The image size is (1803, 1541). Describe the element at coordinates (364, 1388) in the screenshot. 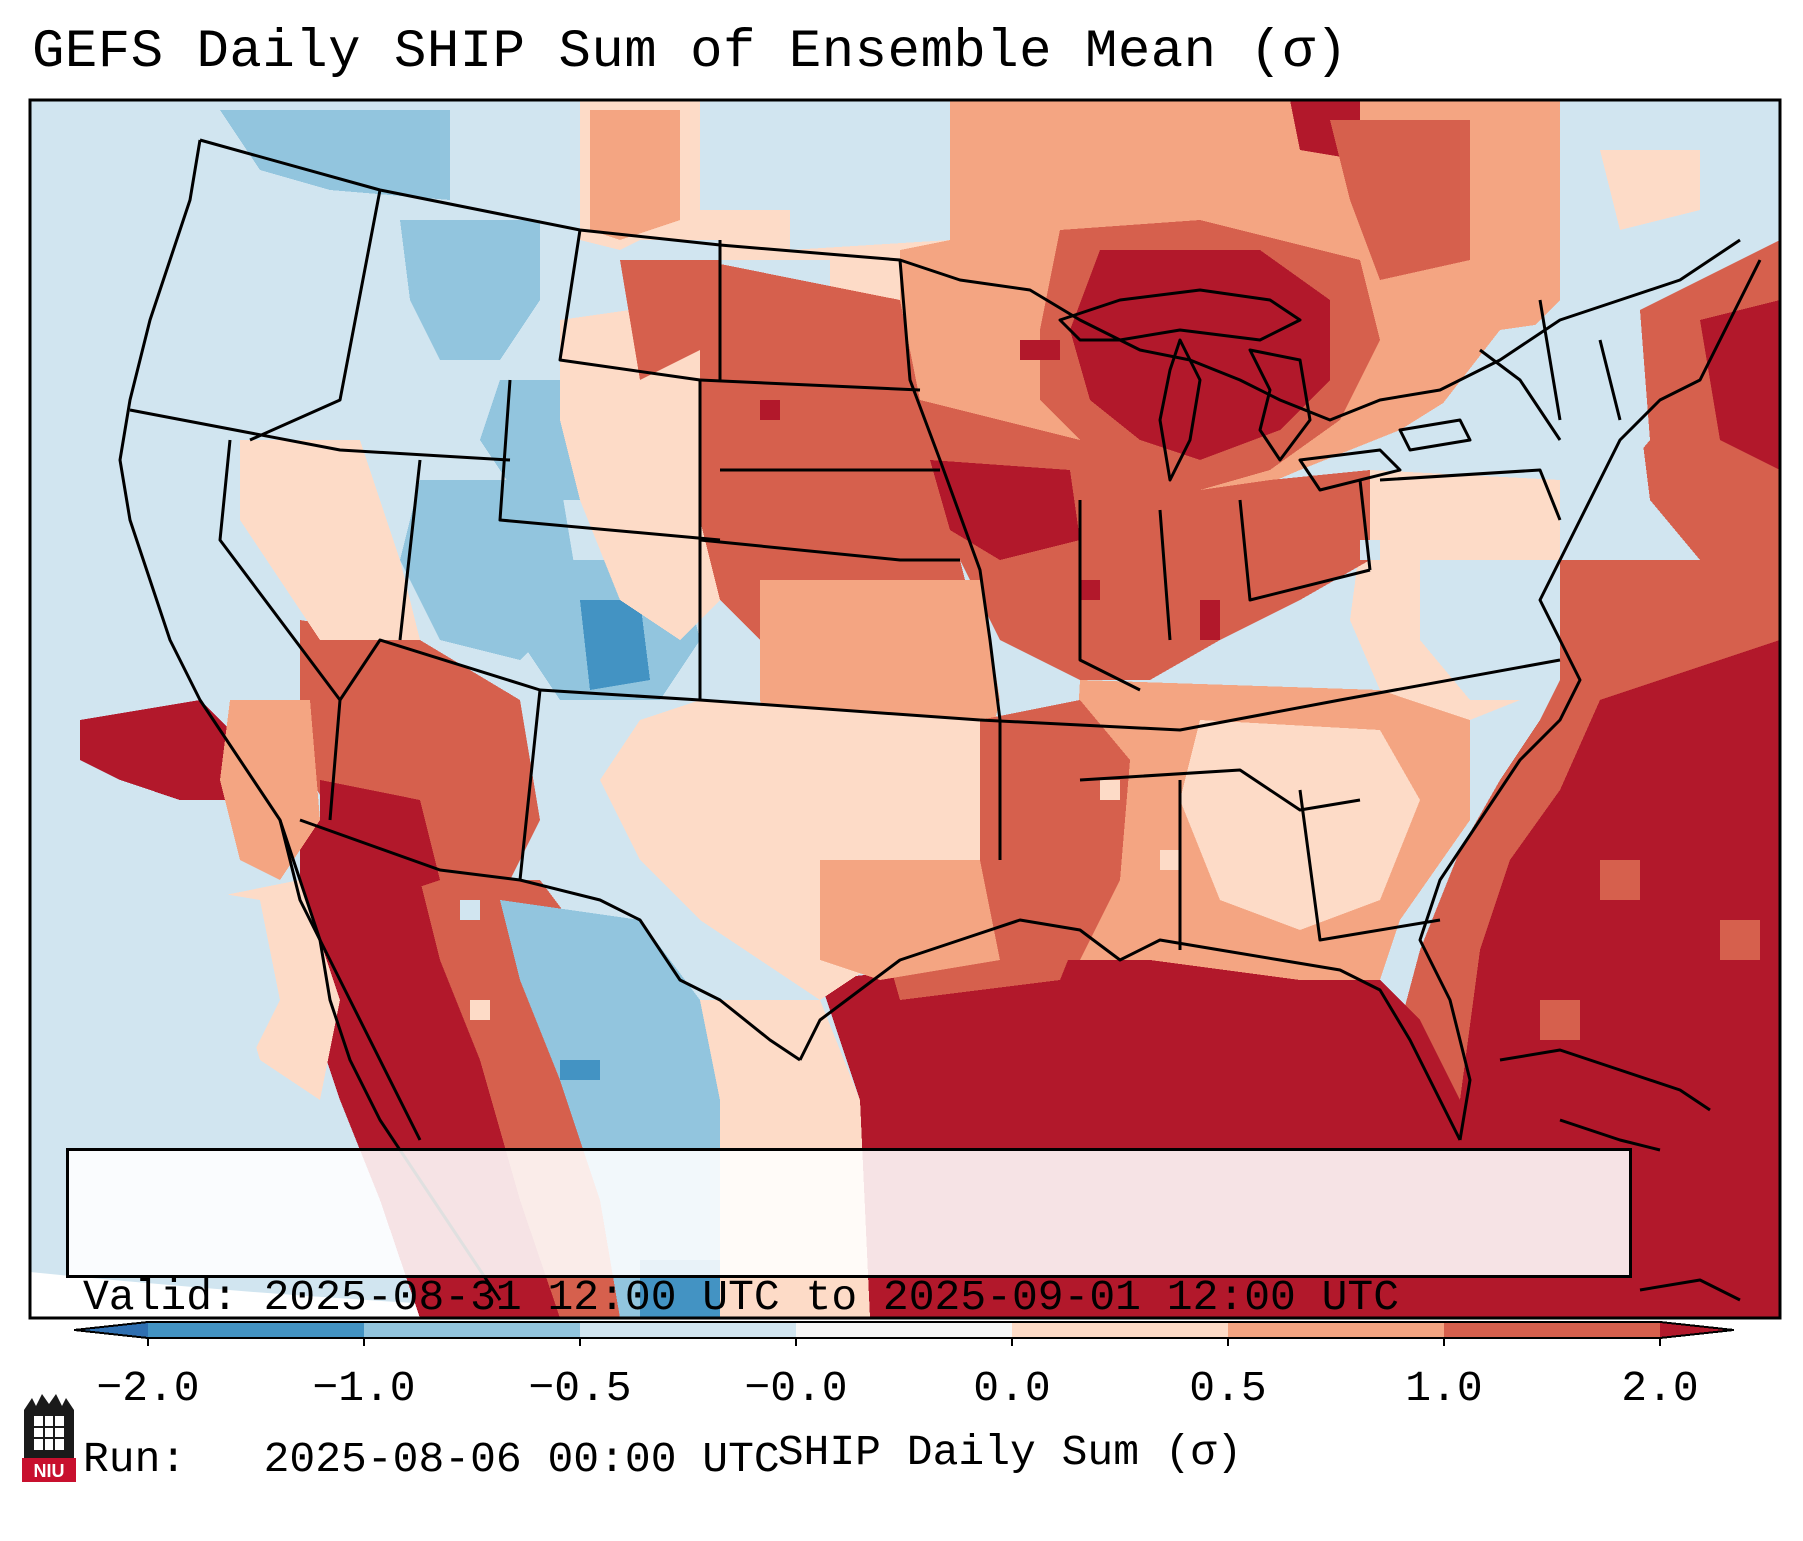

I see `colorbar-tick-label: −1.0` at that location.